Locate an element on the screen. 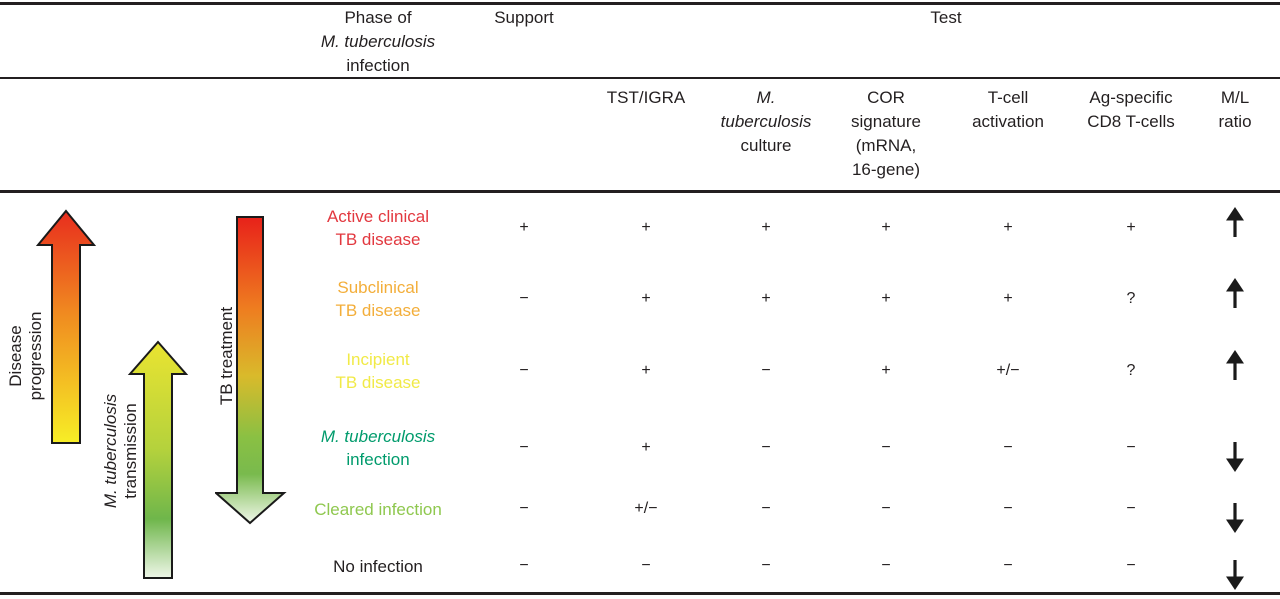  cell-mtb-infection-t-cell: − is located at coordinates (1008, 447).